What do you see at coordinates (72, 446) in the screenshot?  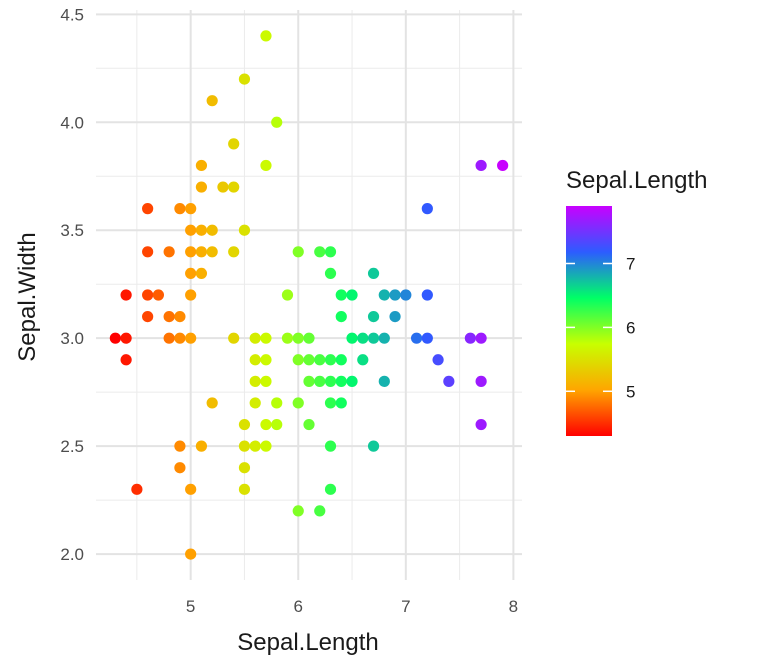 I see `y-tick-label: 2.5` at bounding box center [72, 446].